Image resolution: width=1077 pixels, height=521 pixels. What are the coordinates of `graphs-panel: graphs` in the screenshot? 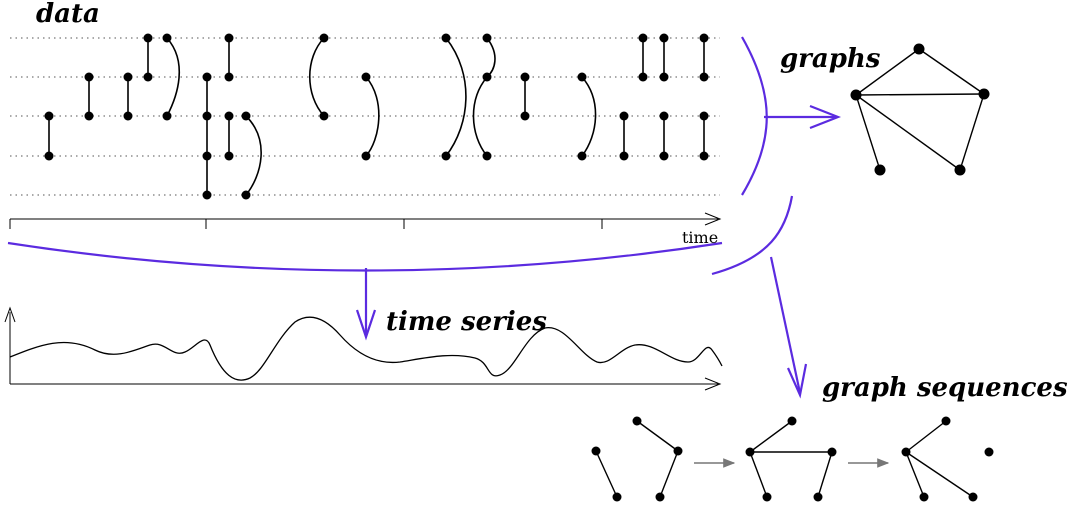 It's located at (885, 109).